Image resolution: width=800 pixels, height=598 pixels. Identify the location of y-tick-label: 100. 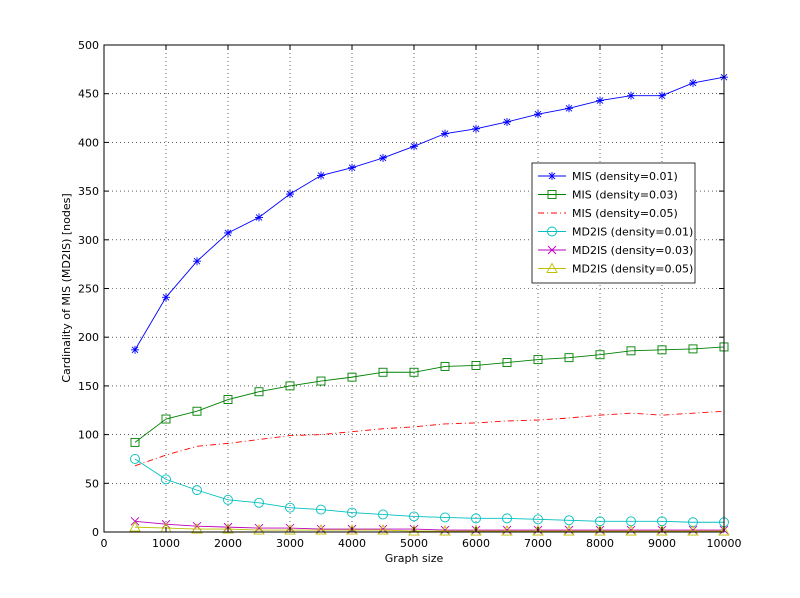
(88, 435).